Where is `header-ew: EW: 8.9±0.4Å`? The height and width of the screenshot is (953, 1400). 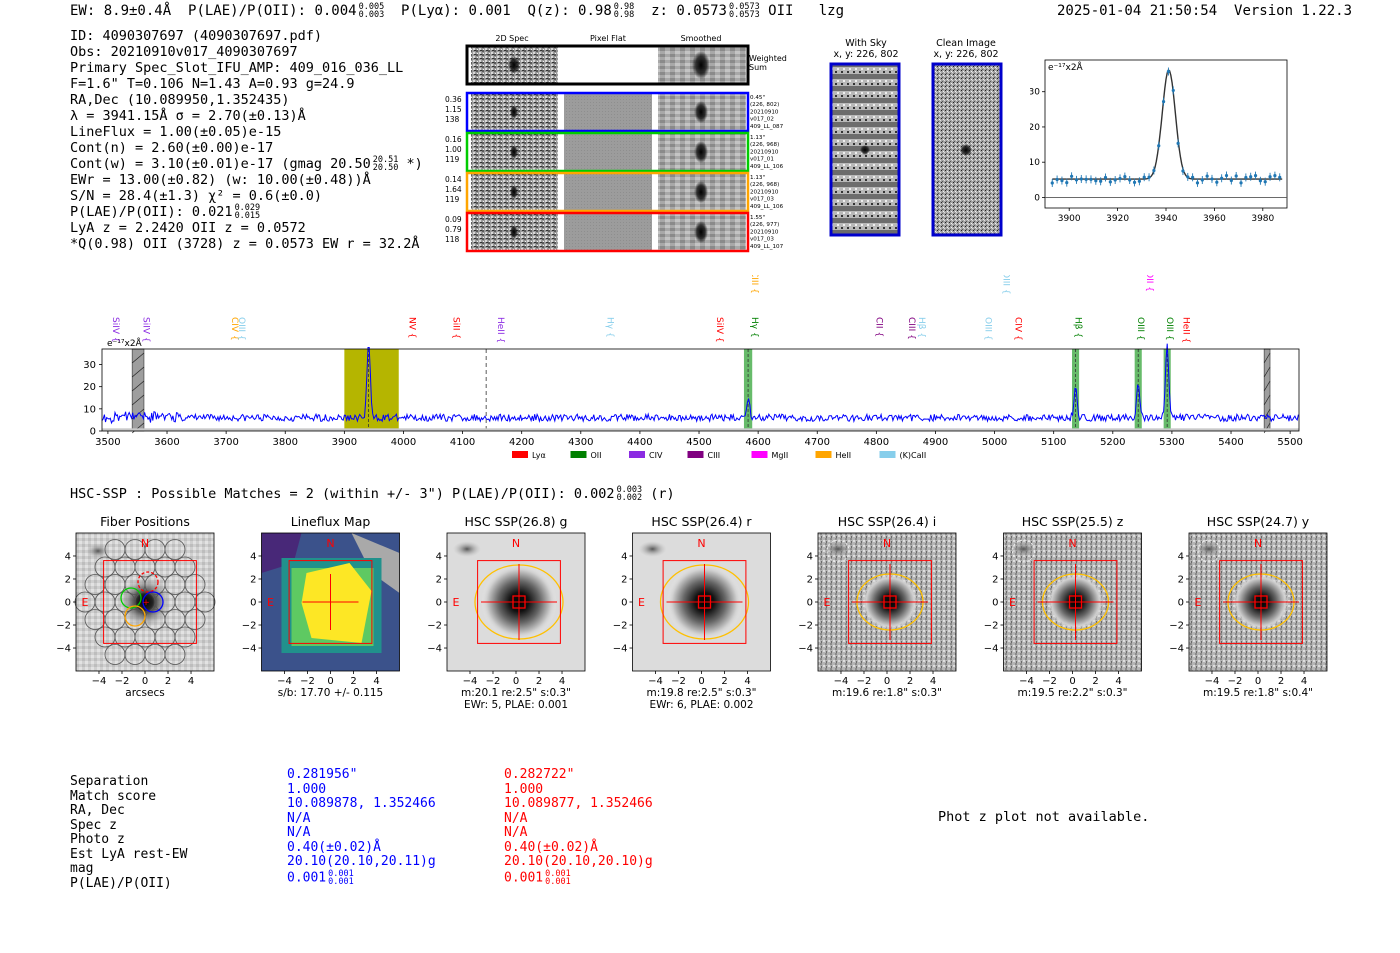 header-ew: EW: 8.9±0.4Å is located at coordinates (121, 11).